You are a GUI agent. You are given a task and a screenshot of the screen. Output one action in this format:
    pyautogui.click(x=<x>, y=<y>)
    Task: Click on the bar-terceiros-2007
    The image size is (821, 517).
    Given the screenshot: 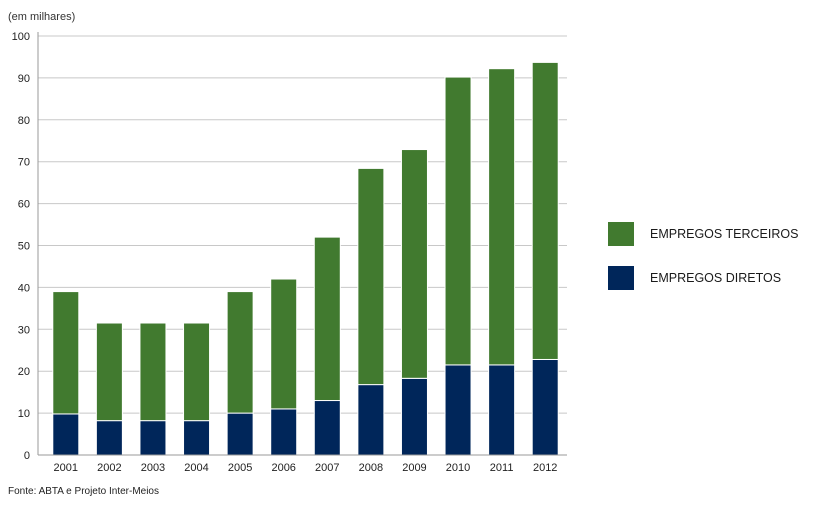 What is the action you would take?
    pyautogui.click(x=327, y=319)
    